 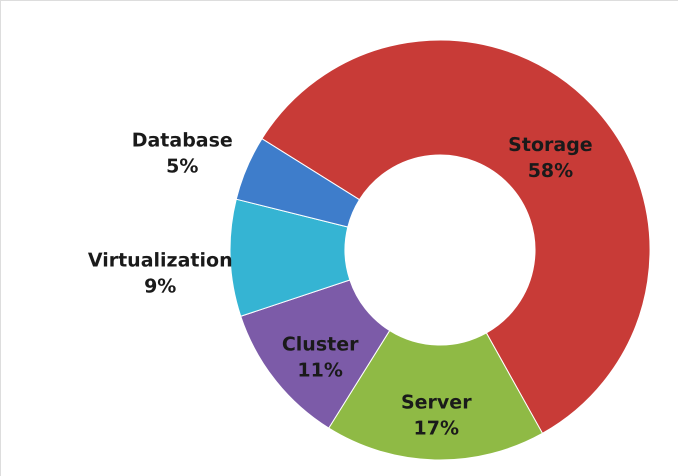 I want to click on data-label: 9%, so click(x=160, y=287).